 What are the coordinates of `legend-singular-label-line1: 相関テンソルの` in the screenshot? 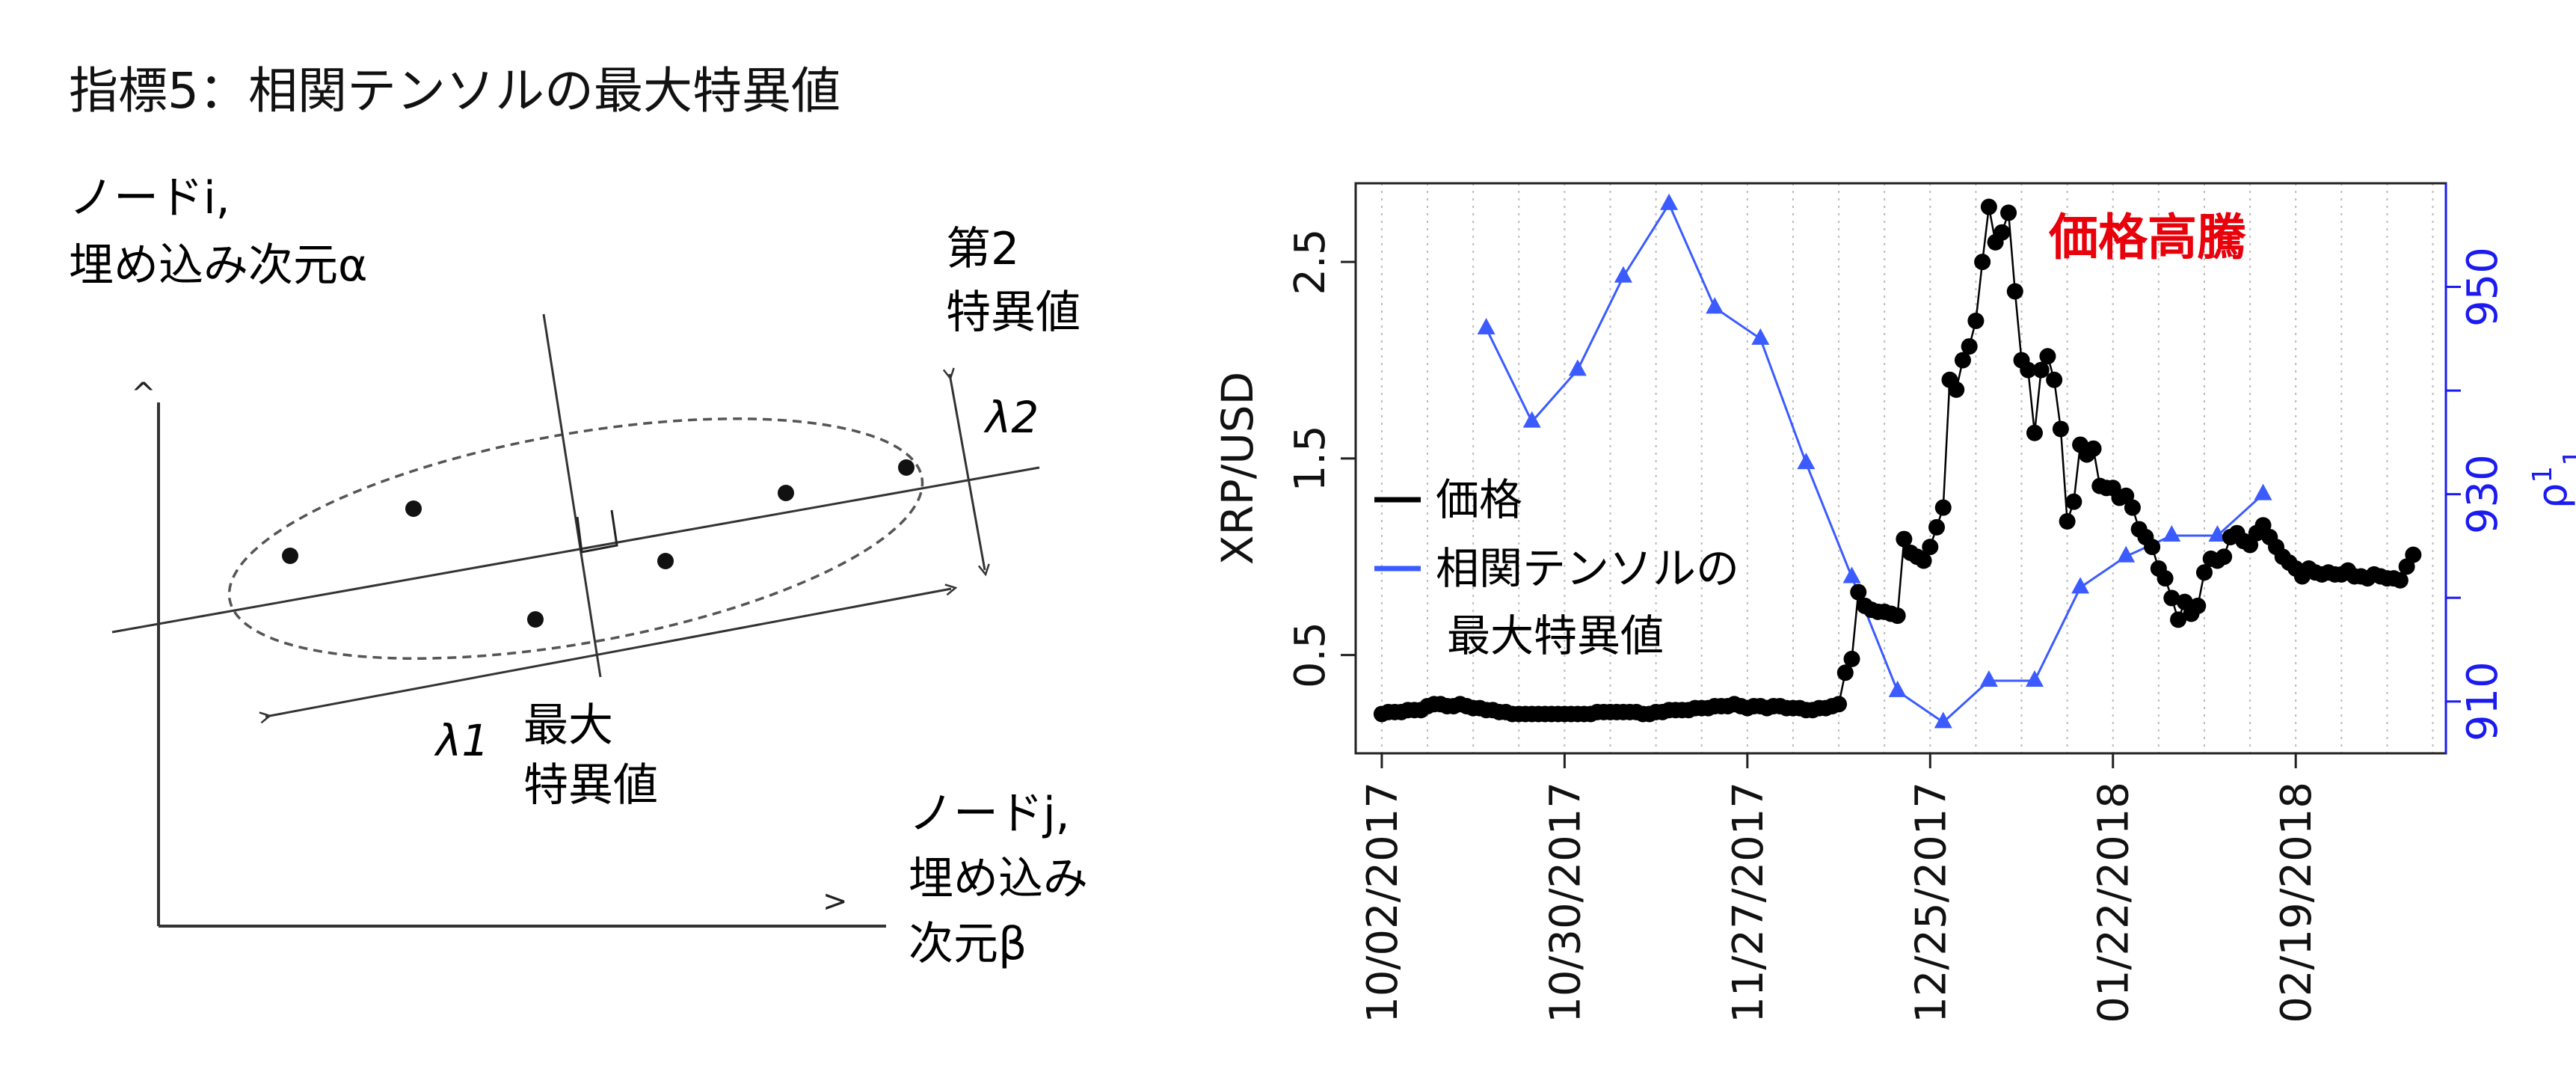 It's located at (1587, 568).